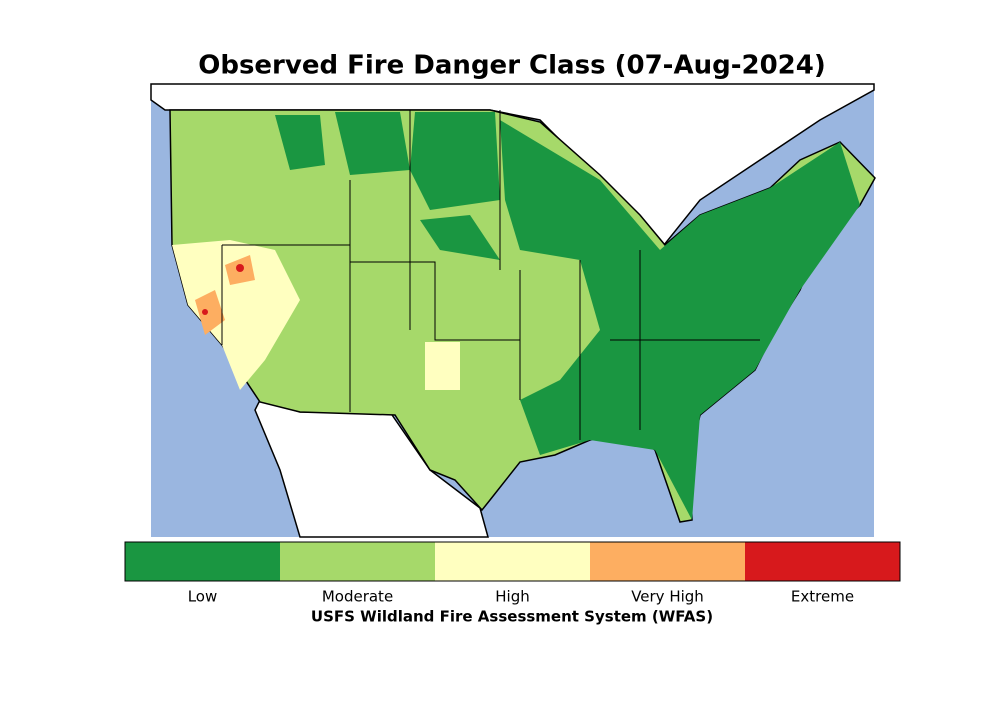  I want to click on legend-label: Very High, so click(667, 597).